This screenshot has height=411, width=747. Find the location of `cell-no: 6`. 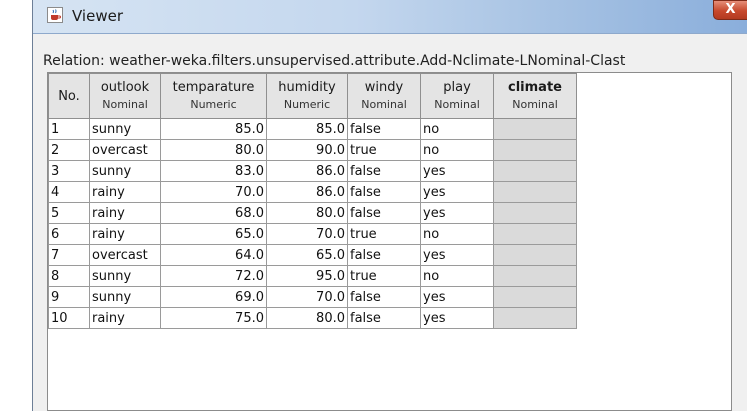

cell-no: 6 is located at coordinates (69, 234).